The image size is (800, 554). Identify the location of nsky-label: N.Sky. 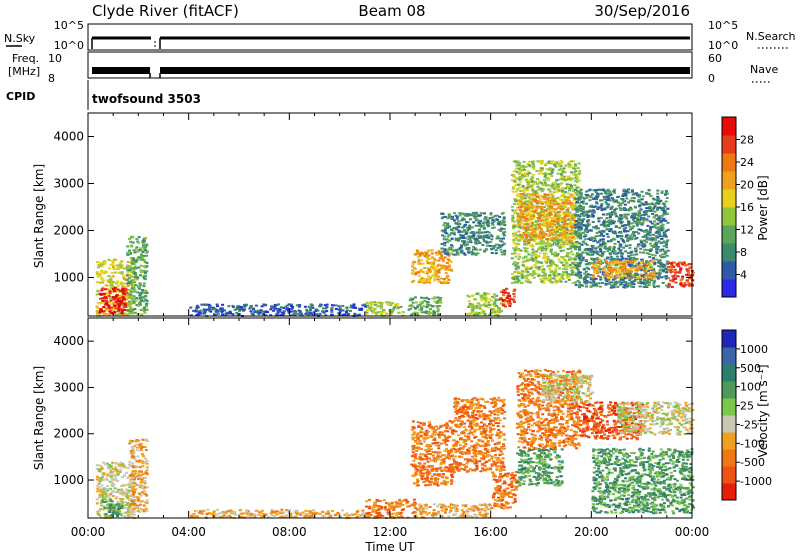
(20, 38).